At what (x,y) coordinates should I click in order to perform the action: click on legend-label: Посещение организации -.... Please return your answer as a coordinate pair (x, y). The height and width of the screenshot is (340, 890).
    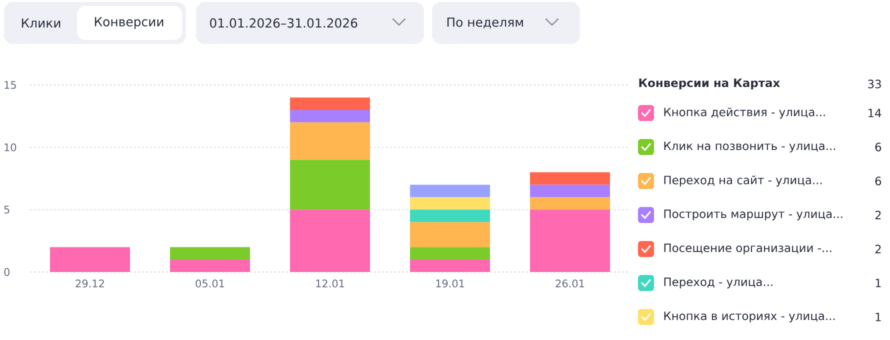
    Looking at the image, I should click on (748, 249).